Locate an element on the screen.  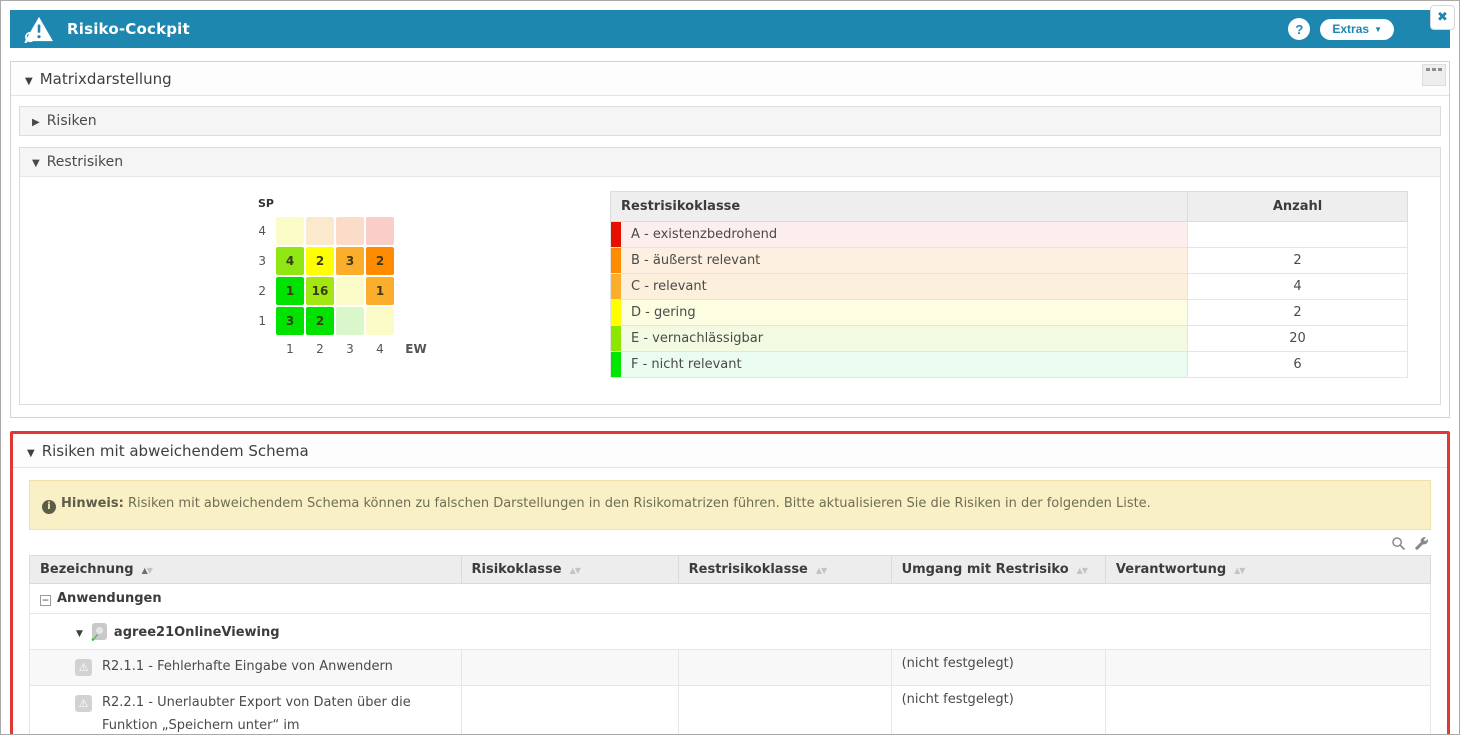
close-icon: ✖ is located at coordinates (1442, 17).